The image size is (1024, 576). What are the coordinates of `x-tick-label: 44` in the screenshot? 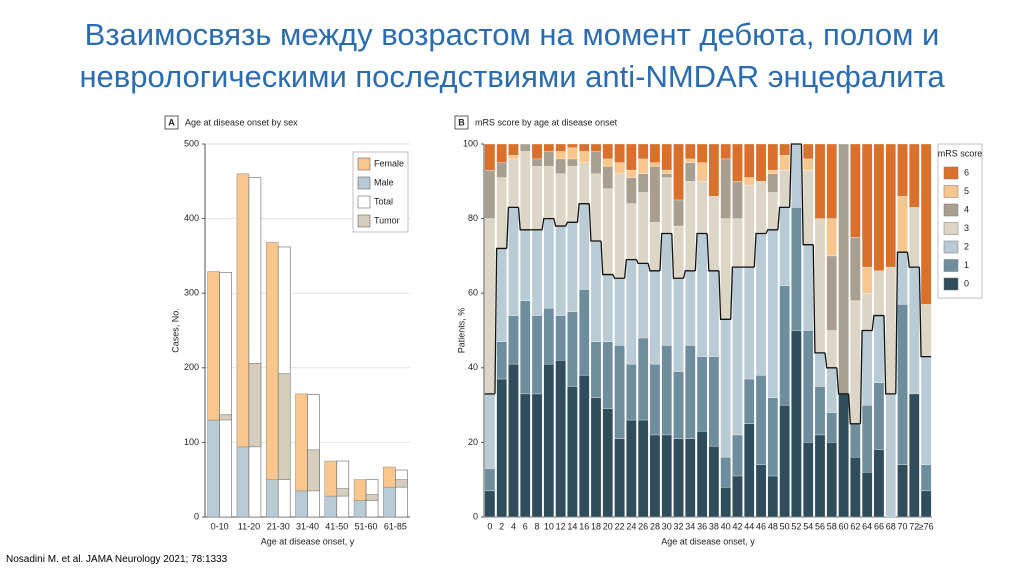 It's located at (749, 526).